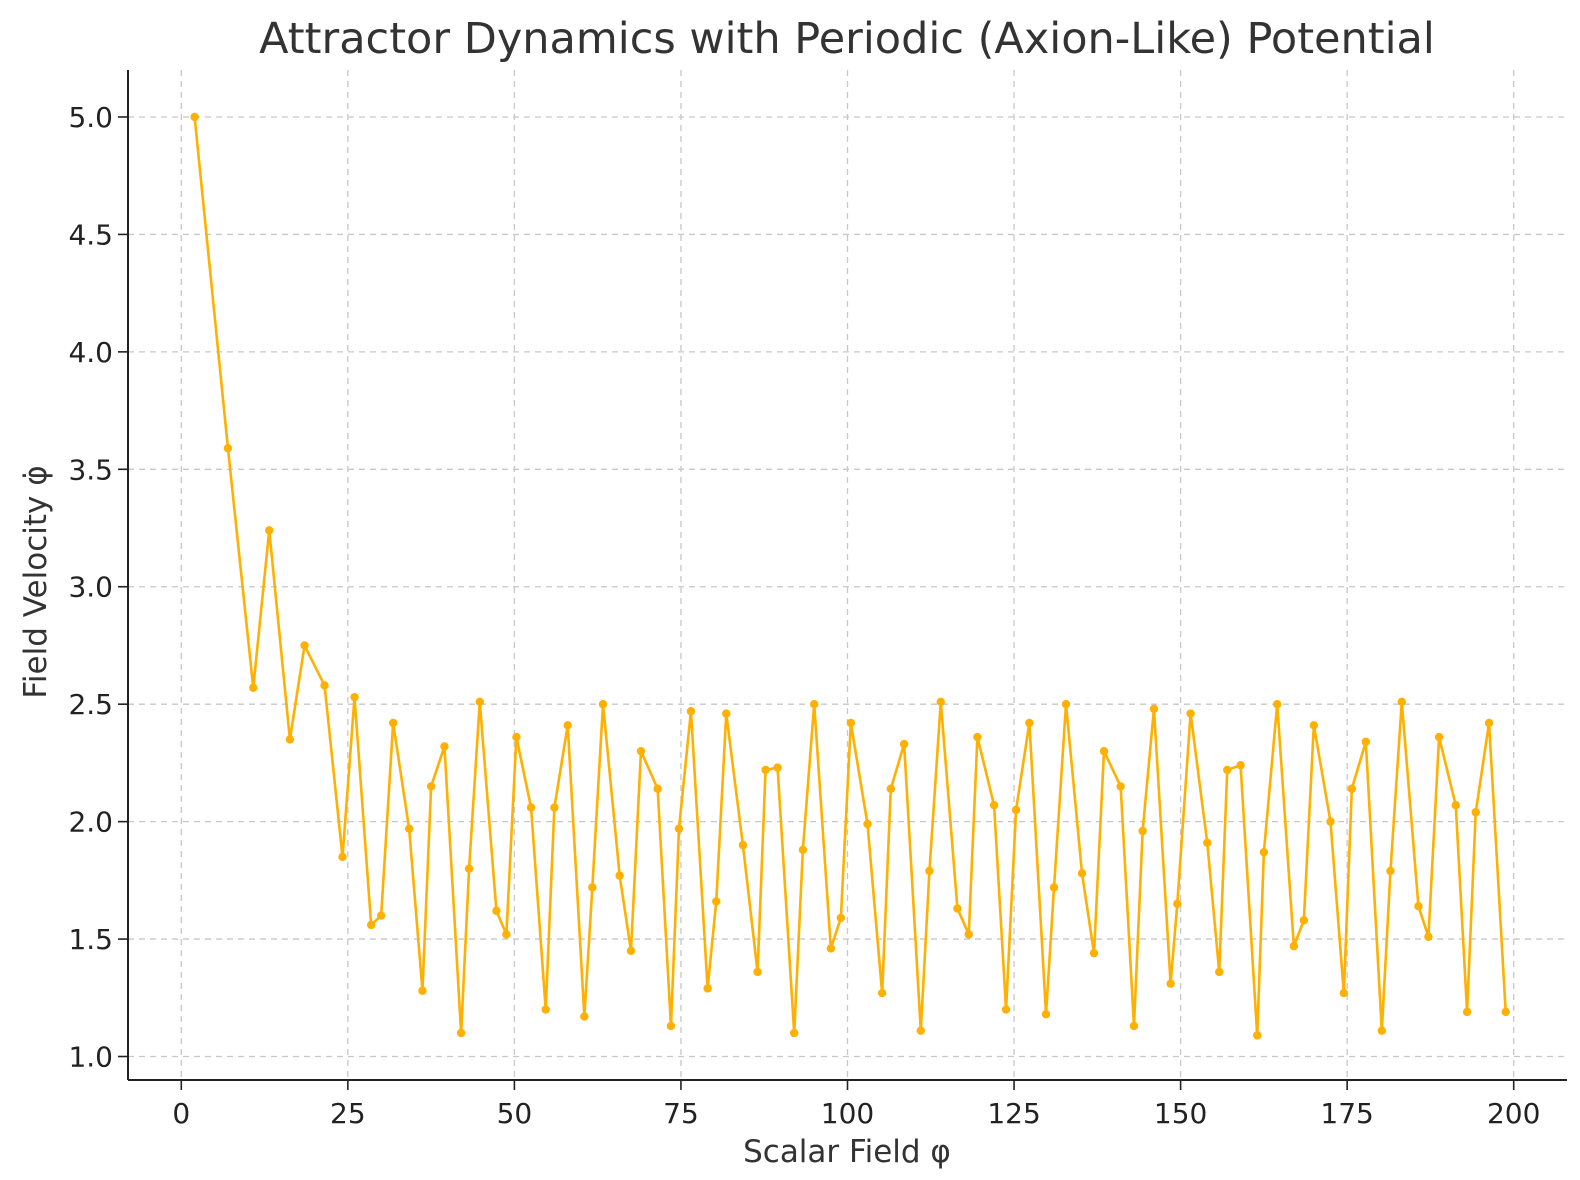 The image size is (1580, 1180). What do you see at coordinates (1180, 1113) in the screenshot?
I see `x-tick-label: 150` at bounding box center [1180, 1113].